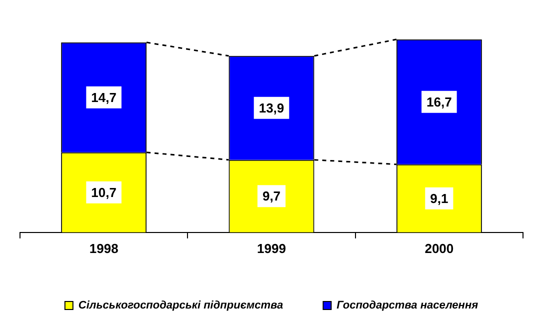  Describe the element at coordinates (103, 248) in the screenshot. I see `x-tick-label: 1998` at that location.